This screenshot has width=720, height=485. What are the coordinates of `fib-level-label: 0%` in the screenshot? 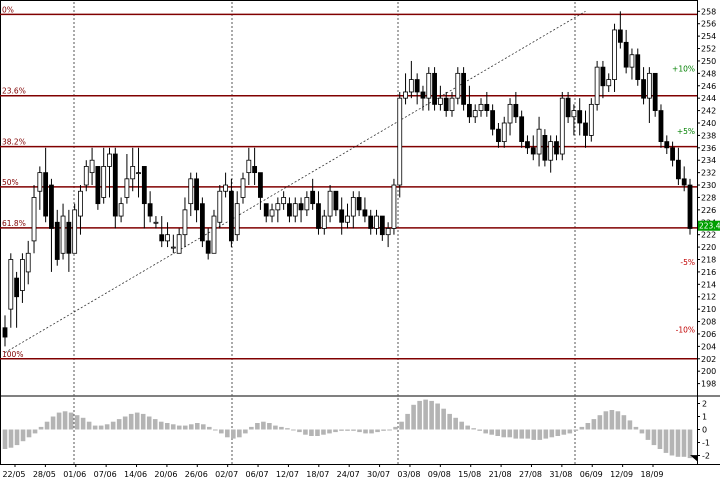 It's located at (8, 9).